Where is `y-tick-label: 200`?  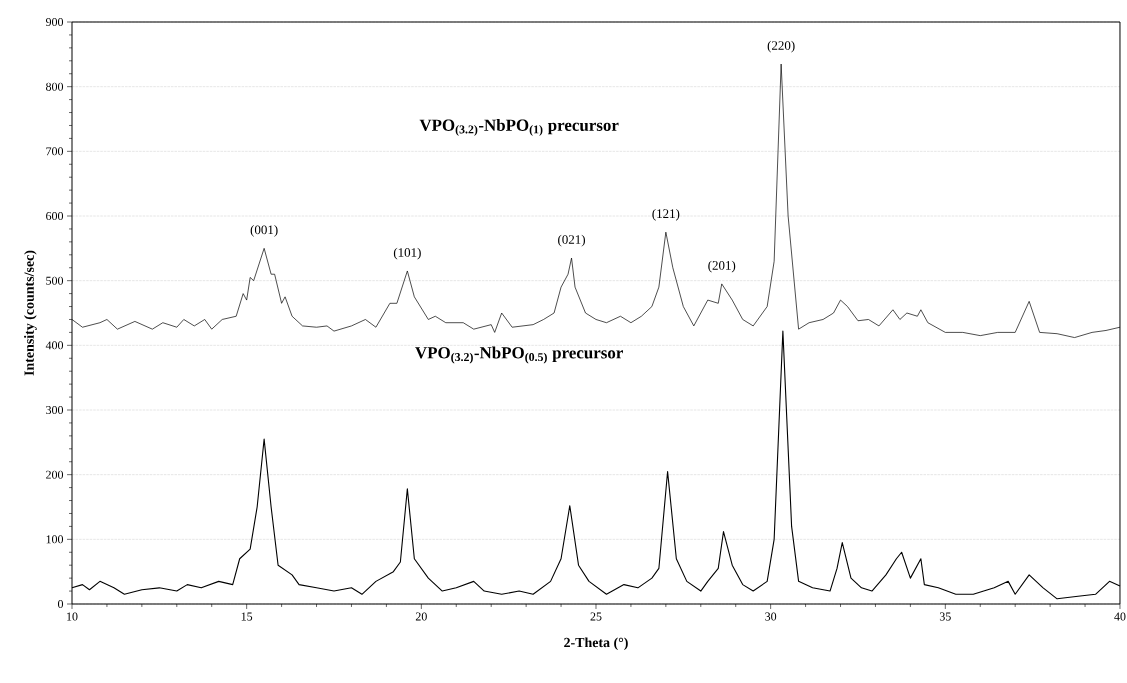
y-tick-label: 200 is located at coordinates (55, 474).